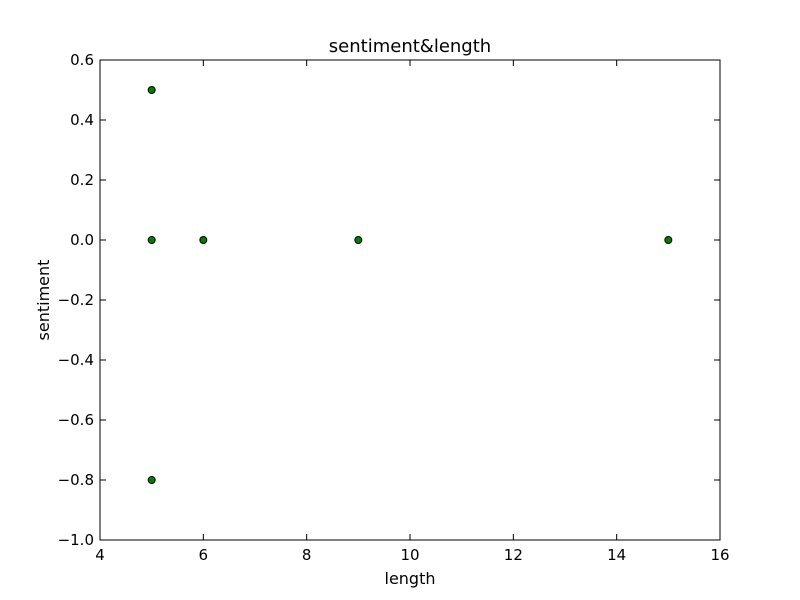  Describe the element at coordinates (204, 555) in the screenshot. I see `x-tick-label: 6` at that location.